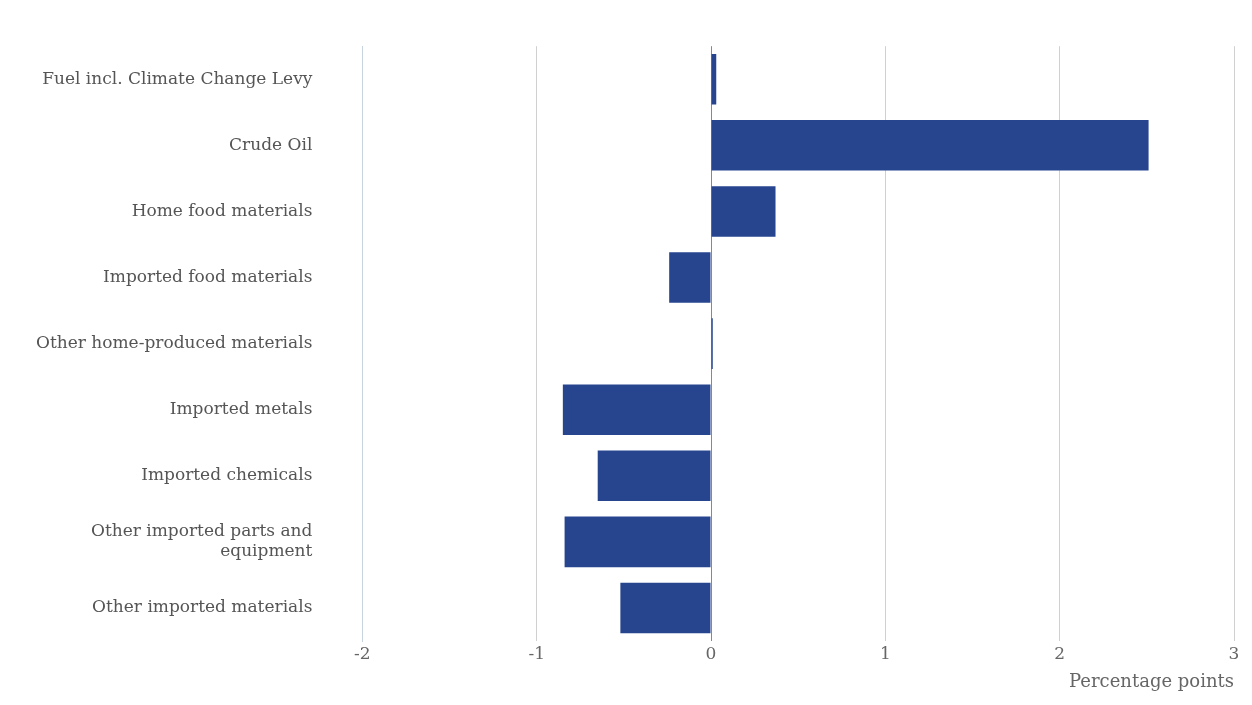 Image resolution: width=1252 pixels, height=705 pixels. What do you see at coordinates (174, 342) in the screenshot?
I see `y-tick-label: Other home-produced materials` at bounding box center [174, 342].